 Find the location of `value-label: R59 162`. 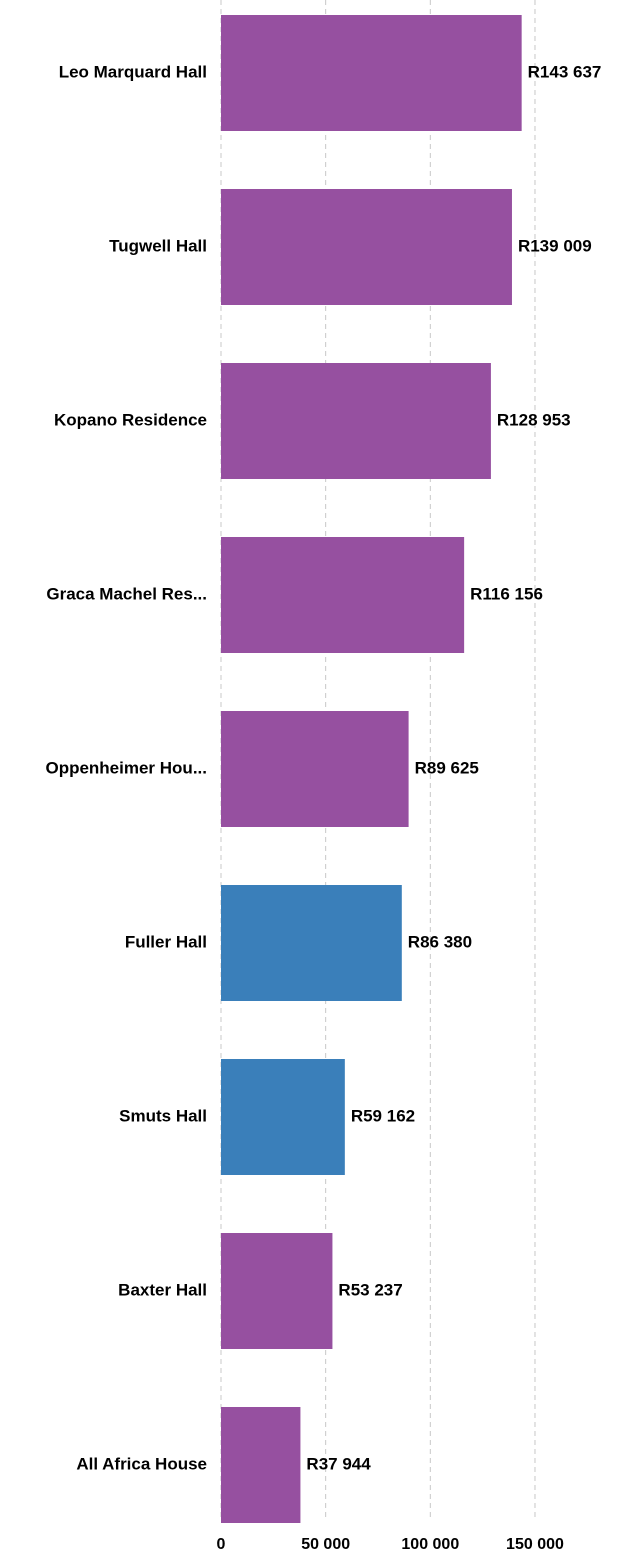

value-label: R59 162 is located at coordinates (383, 1115).